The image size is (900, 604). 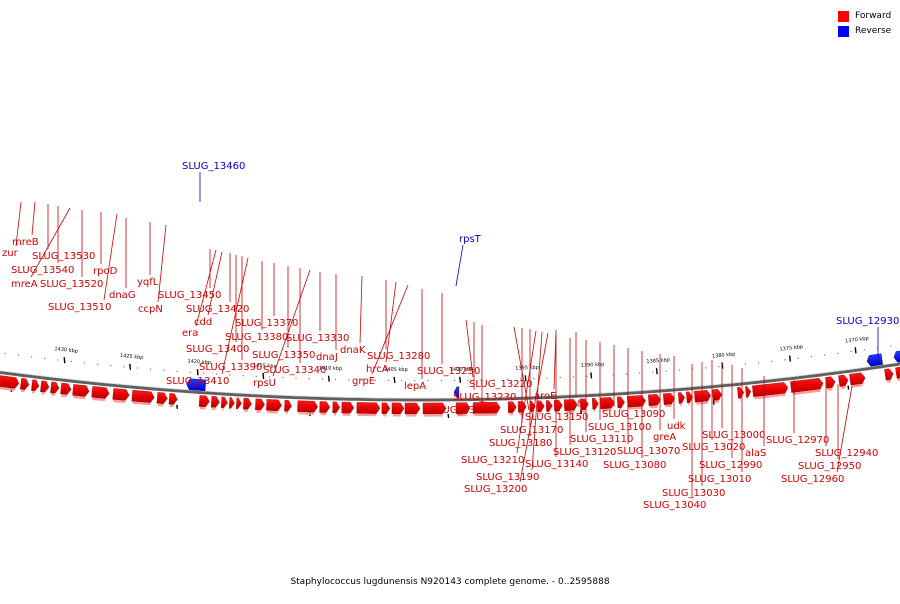 I want to click on forward-gene-label: SLUG_13280, so click(x=398, y=356).